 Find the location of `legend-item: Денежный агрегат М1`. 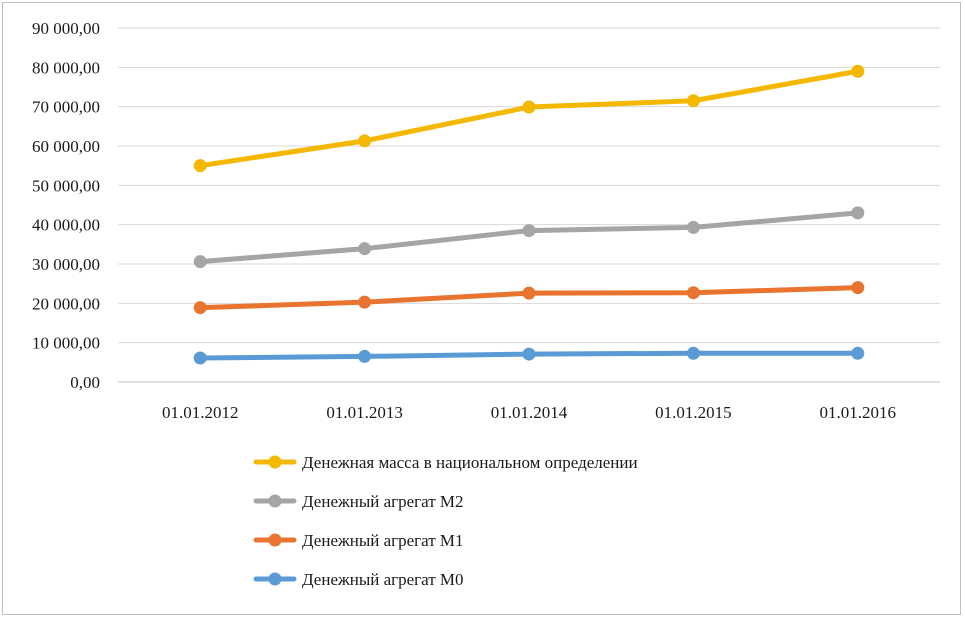

legend-item: Денежный агрегат М1 is located at coordinates (358, 540).